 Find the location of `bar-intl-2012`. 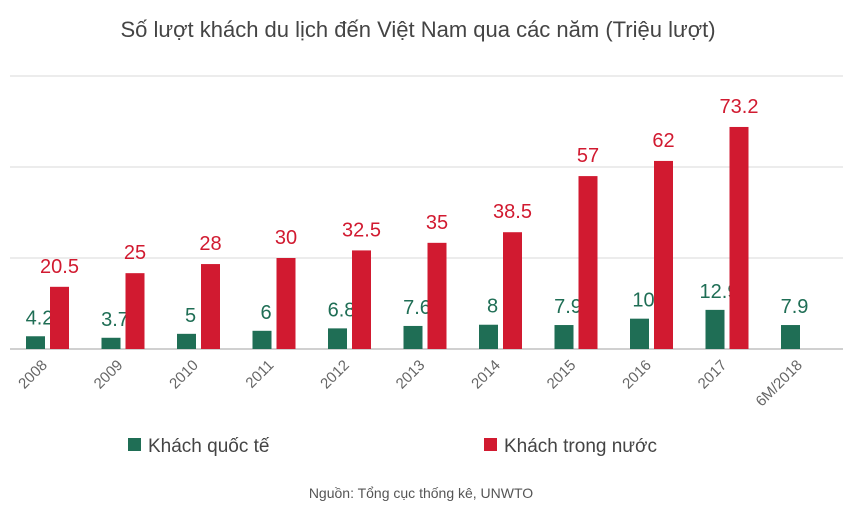

bar-intl-2012 is located at coordinates (337, 338).